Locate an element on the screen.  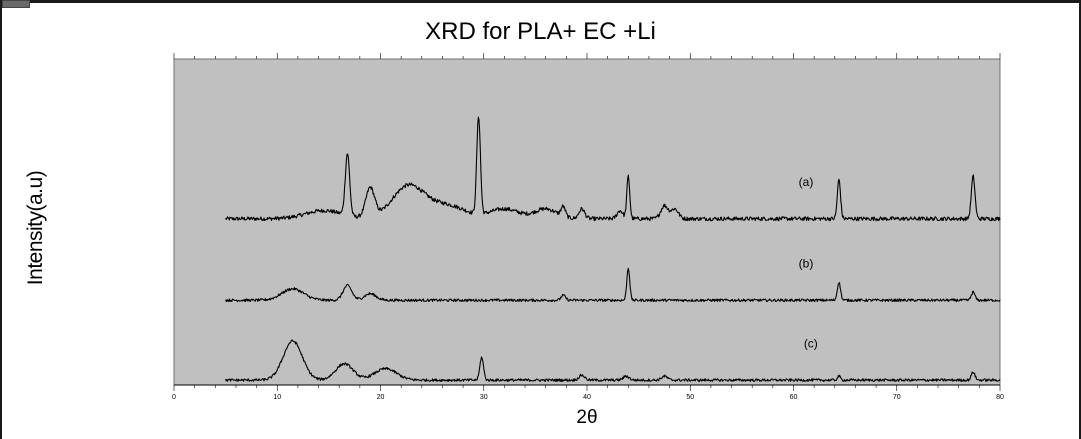
x-tick-label: 40 is located at coordinates (587, 397).